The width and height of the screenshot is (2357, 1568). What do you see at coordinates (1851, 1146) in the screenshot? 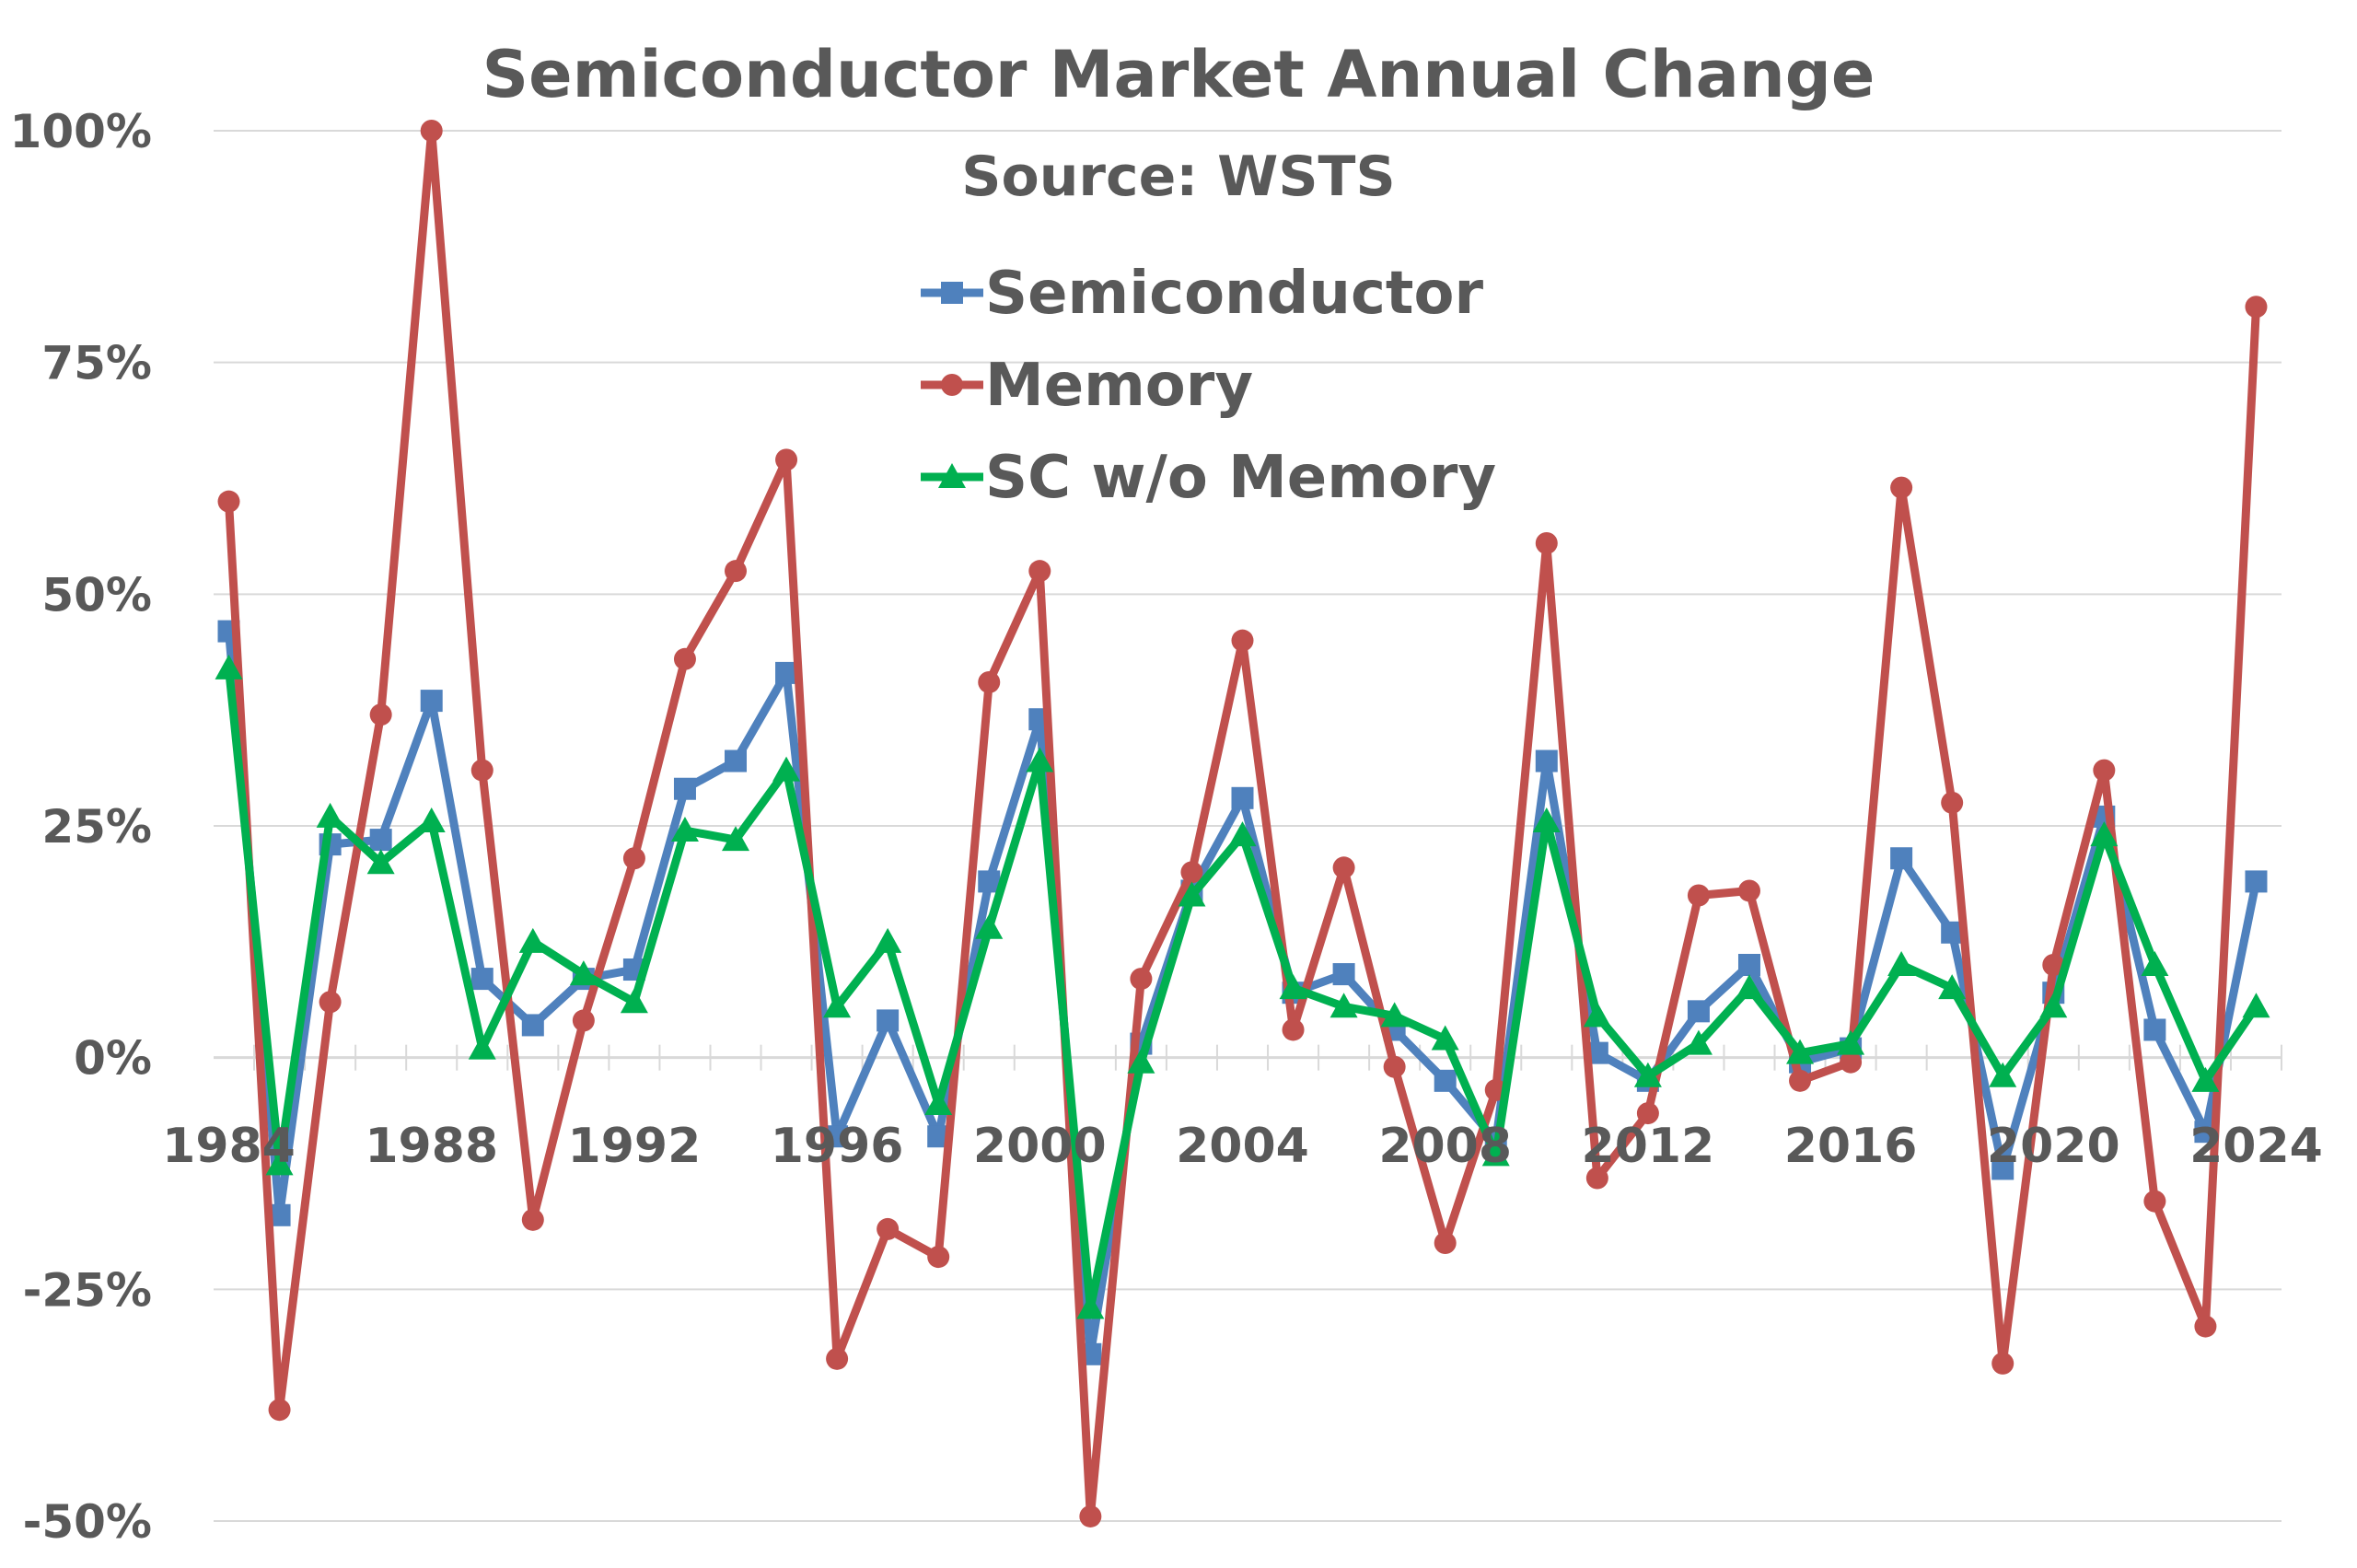
I see `x-tick-label: 2016` at bounding box center [1851, 1146].